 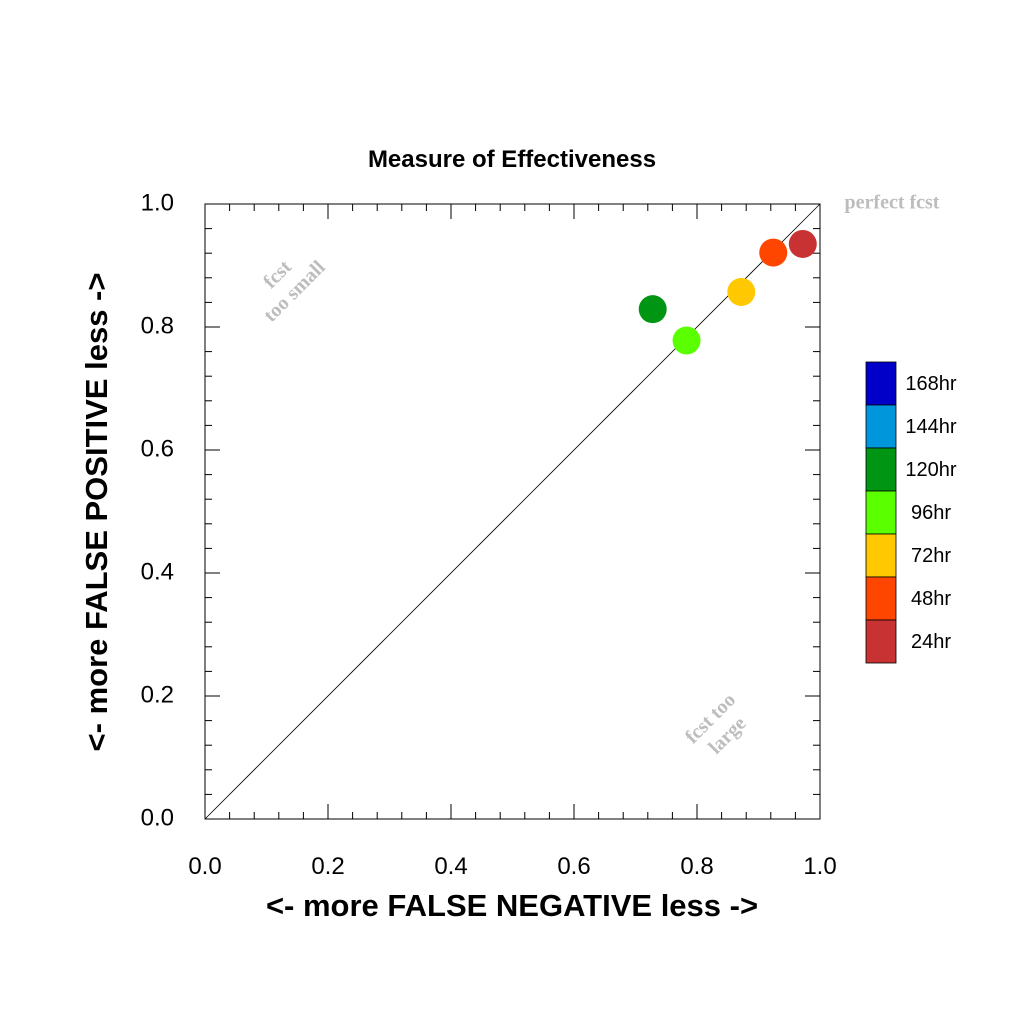 What do you see at coordinates (819, 866) in the screenshot?
I see `x-tick-label: 1.0` at bounding box center [819, 866].